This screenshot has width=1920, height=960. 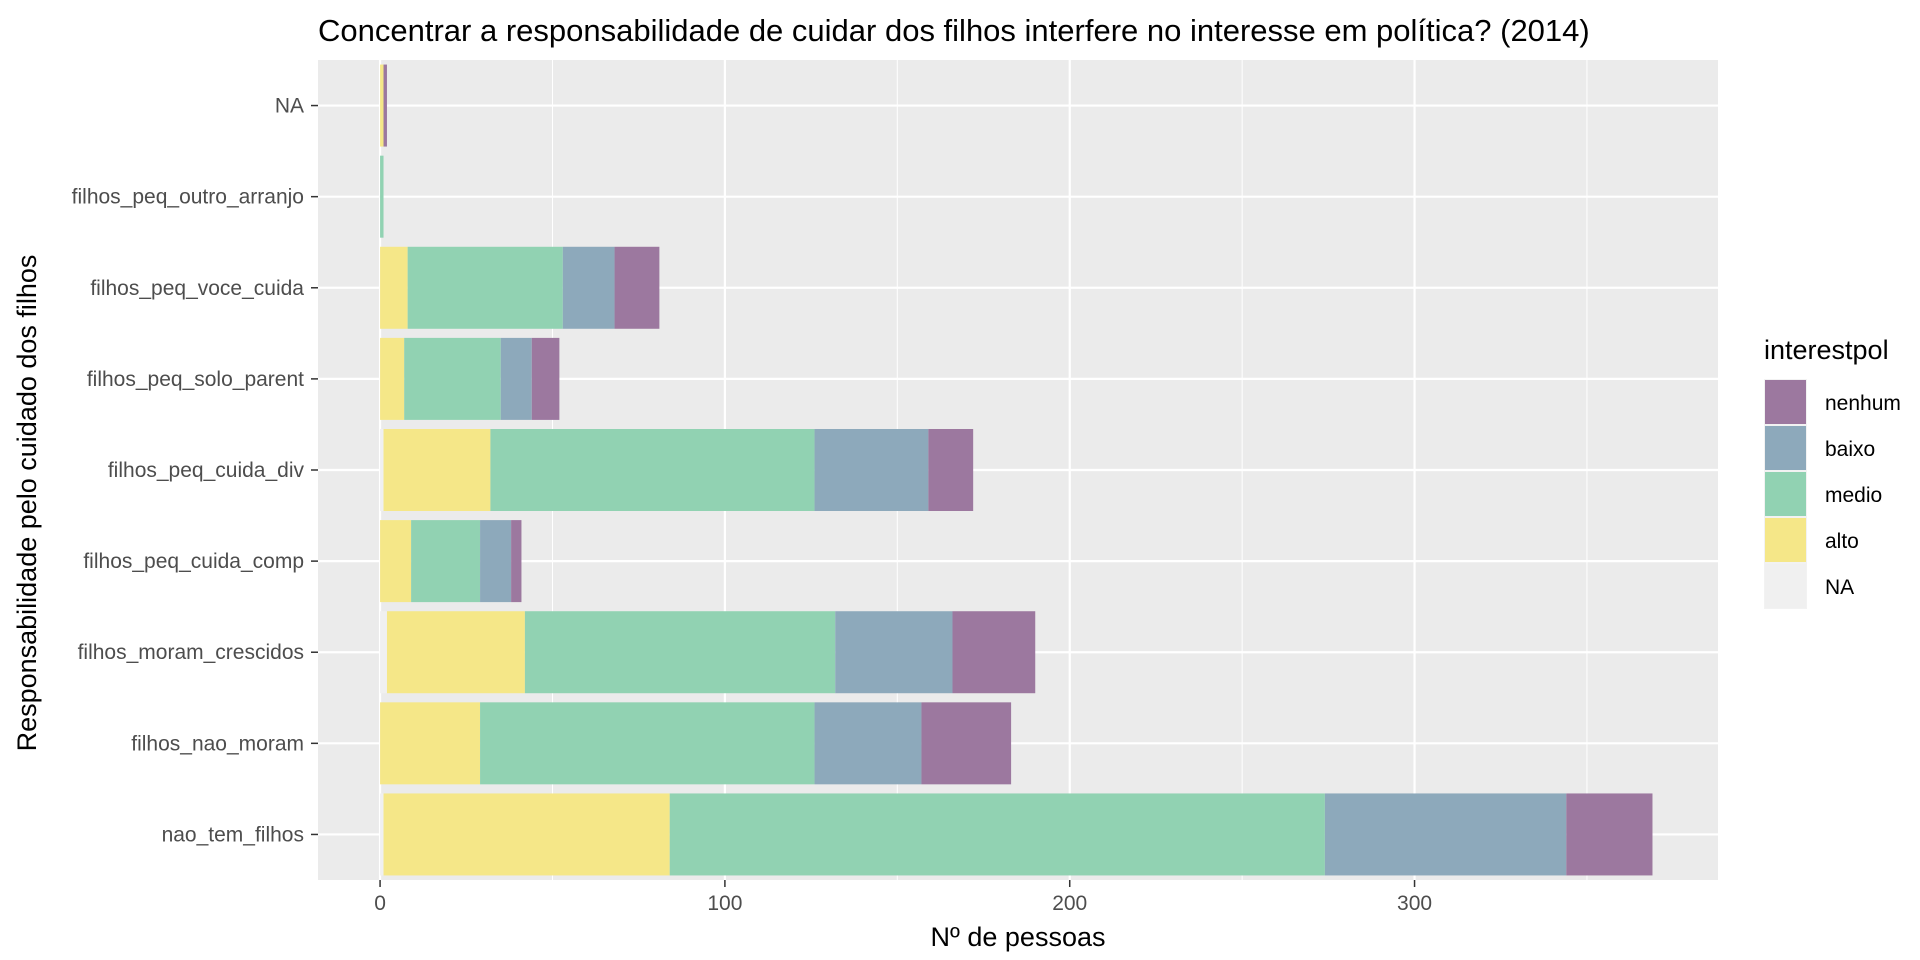 I want to click on bar-nenhum-filhos-peq-solo-parent, so click(x=545, y=378).